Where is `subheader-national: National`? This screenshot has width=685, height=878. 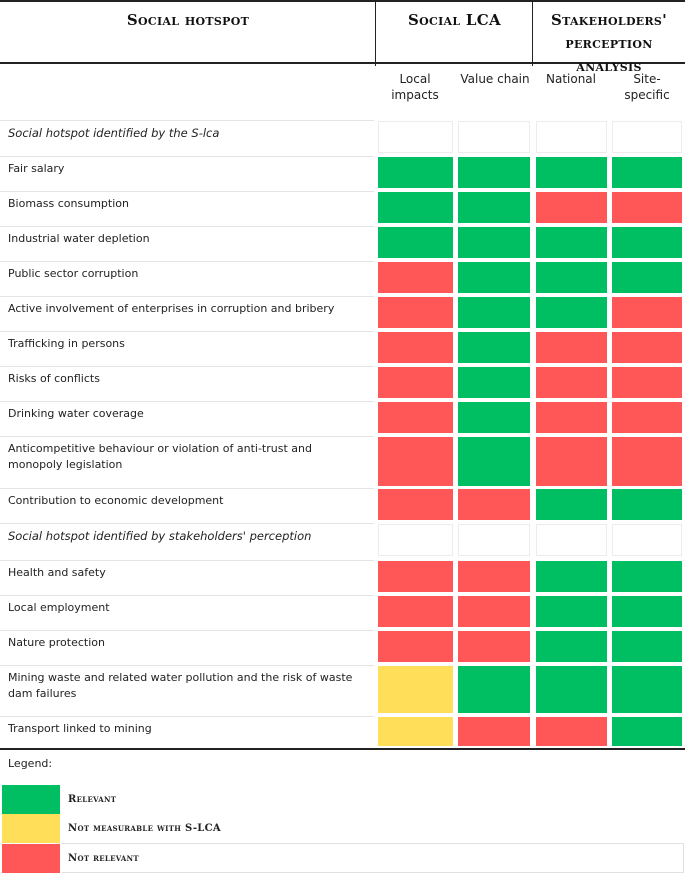
subheader-national: National is located at coordinates (570, 79).